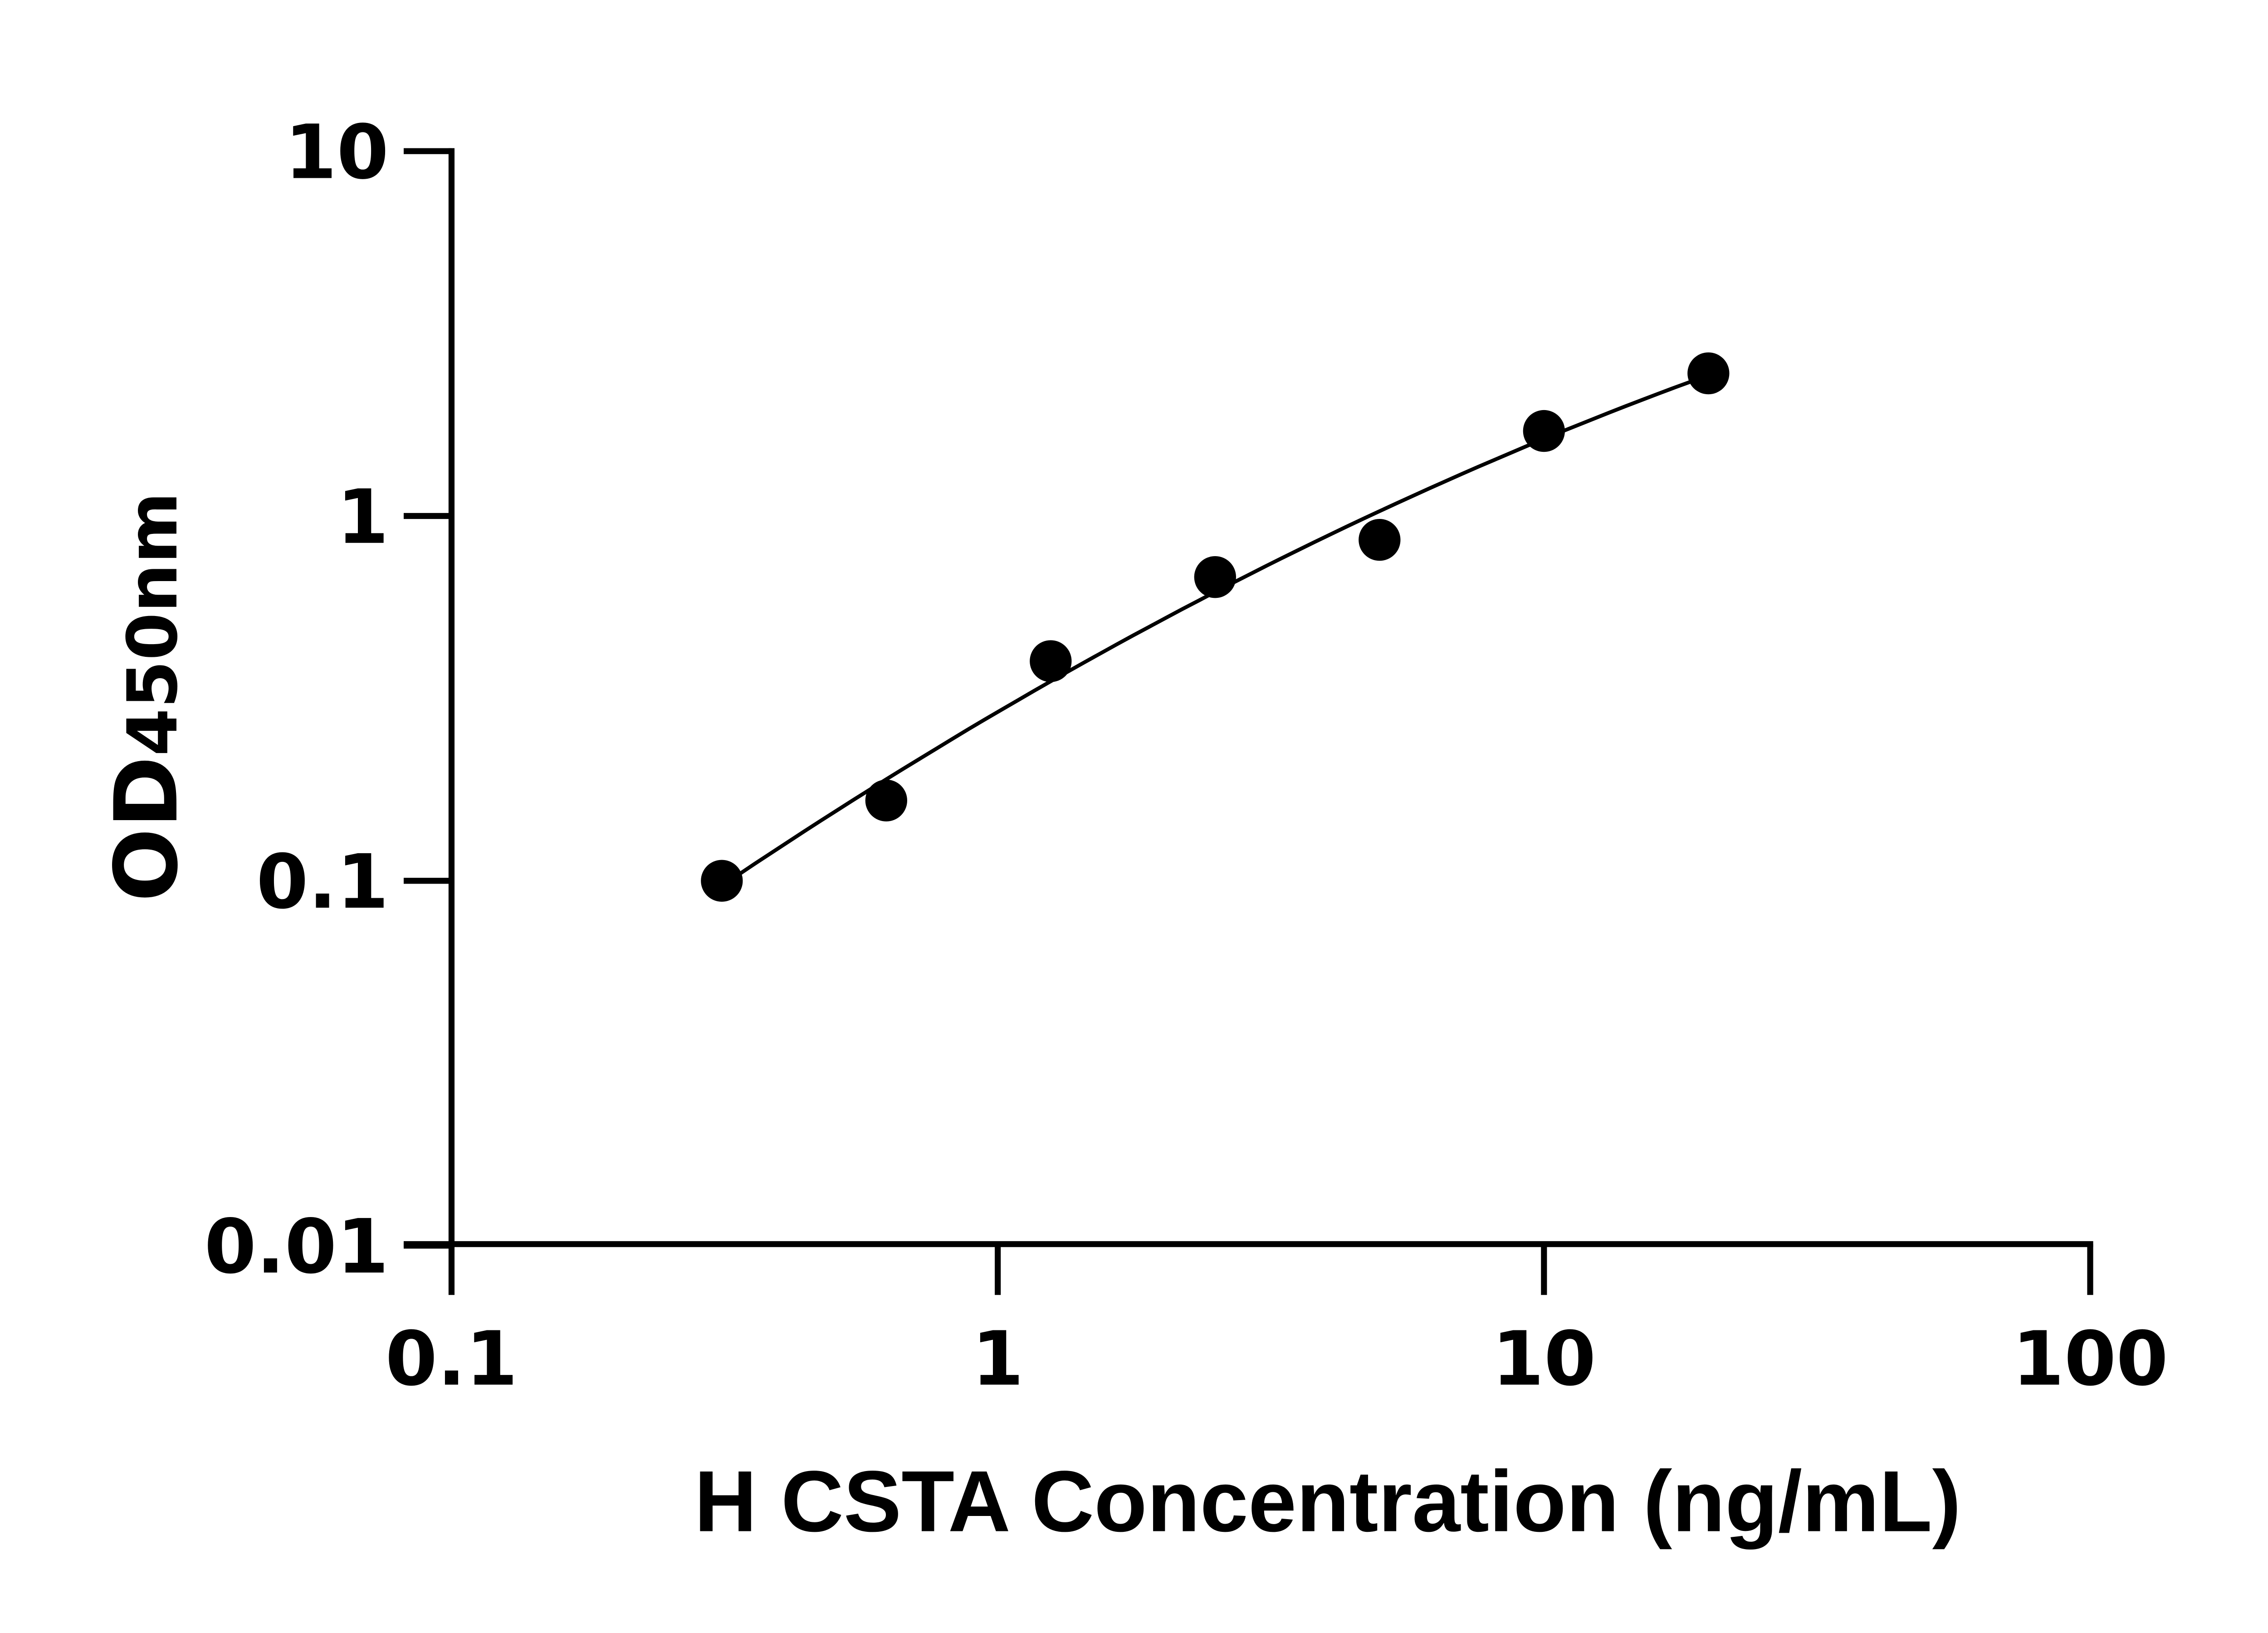 Image resolution: width=2268 pixels, height=1633 pixels. I want to click on x-tick-label: 100, so click(2090, 1359).